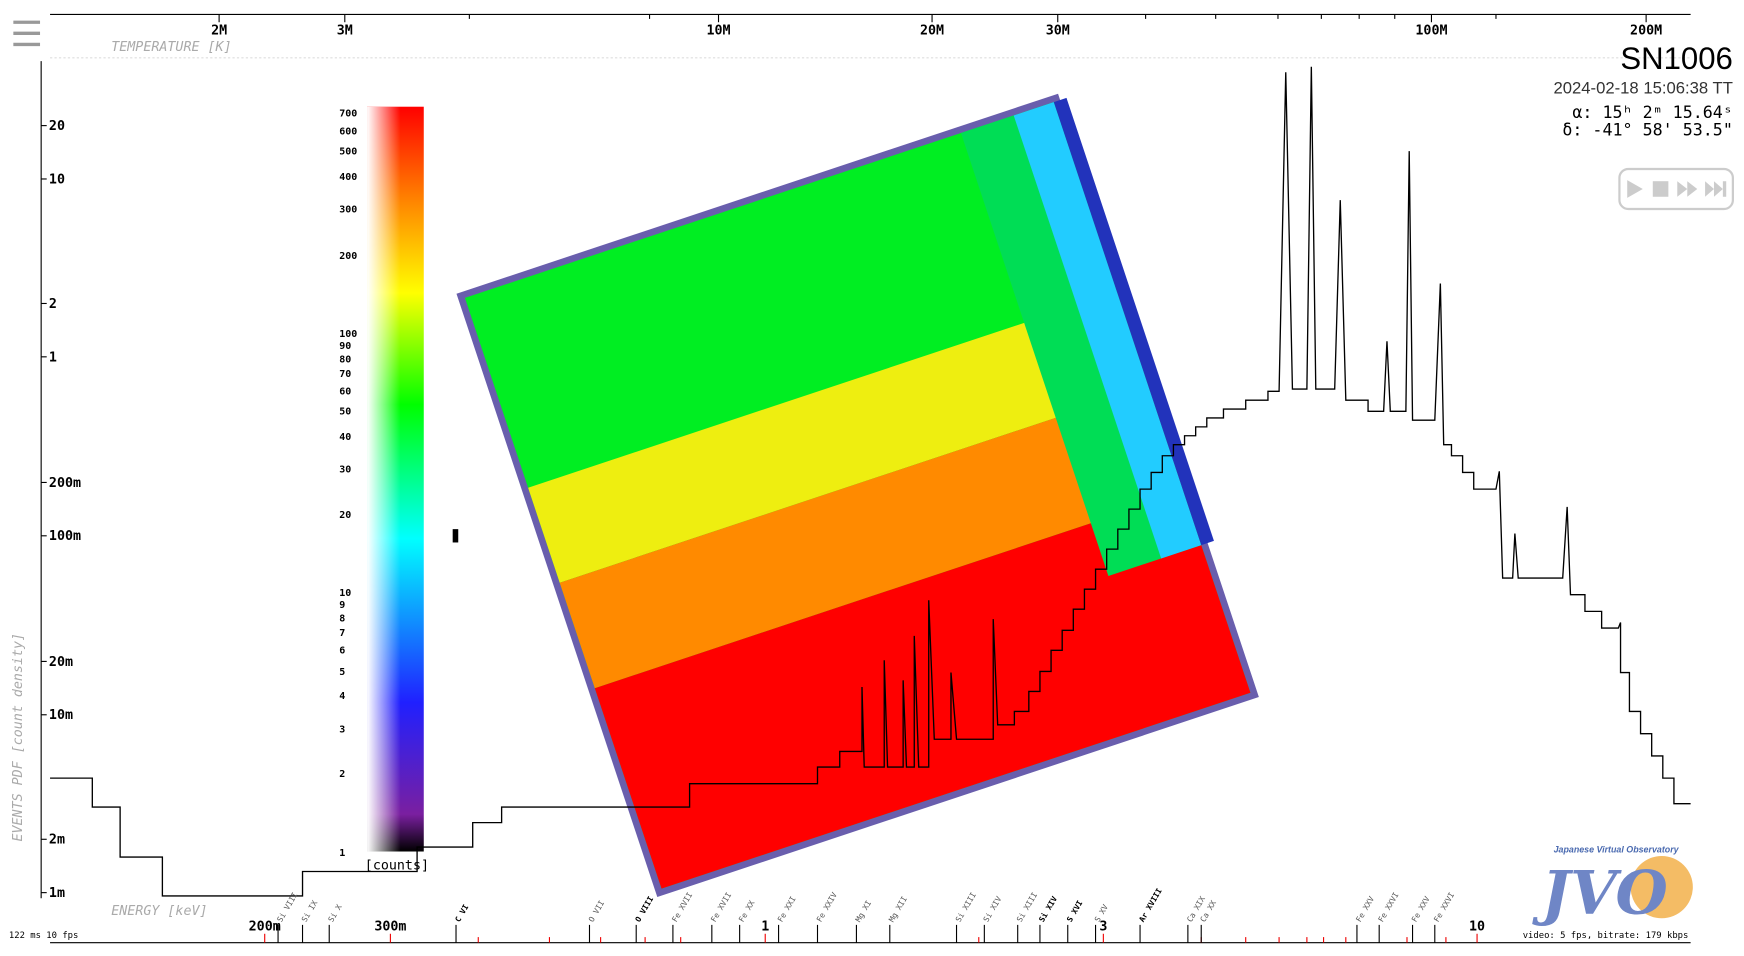 Image resolution: width=1744 pixels, height=956 pixels. What do you see at coordinates (1676, 189) in the screenshot?
I see `playback-controls` at bounding box center [1676, 189].